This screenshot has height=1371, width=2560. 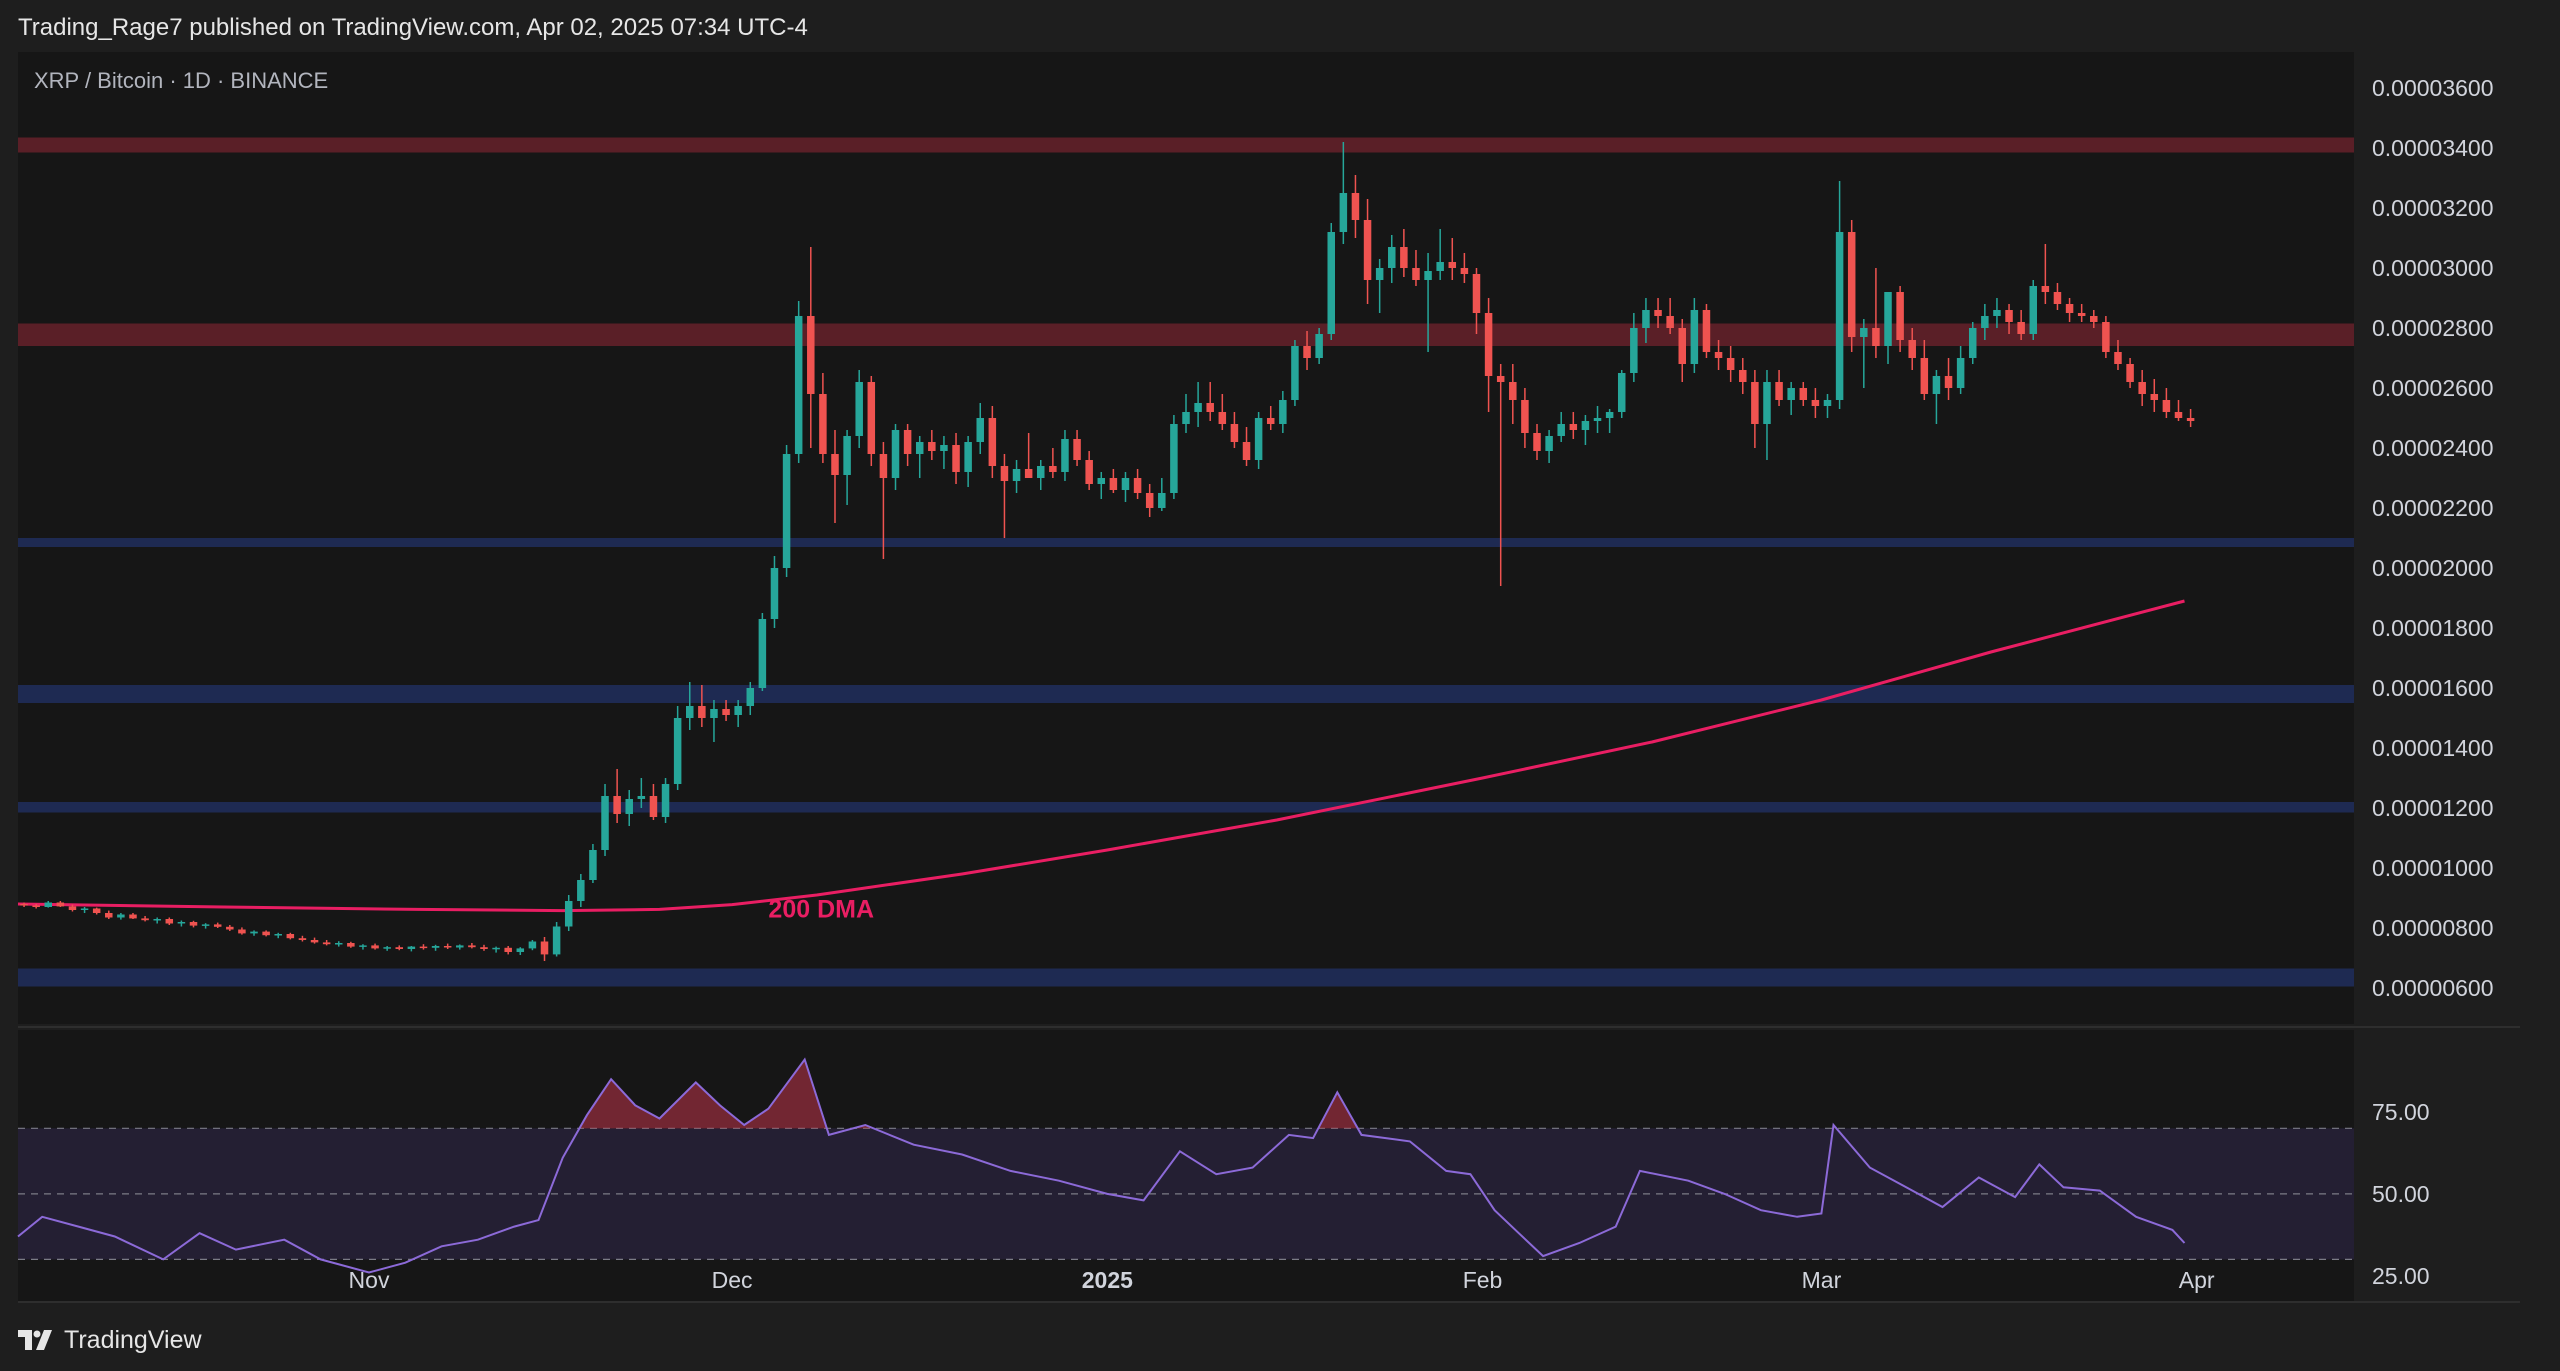 I want to click on price-tick-label: 0.00003600, so click(x=2433, y=88).